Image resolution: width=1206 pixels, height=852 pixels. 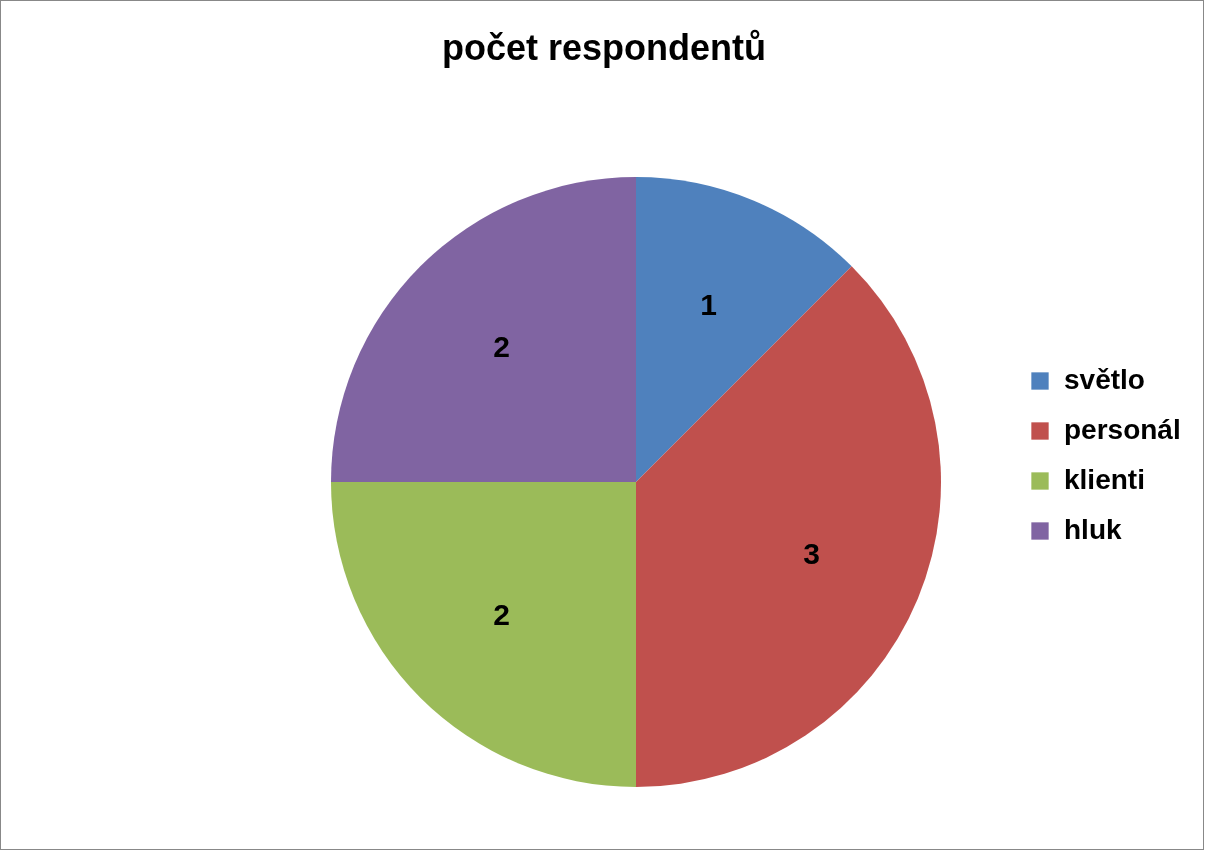 I want to click on legend-label: světlo, so click(x=1104, y=379).